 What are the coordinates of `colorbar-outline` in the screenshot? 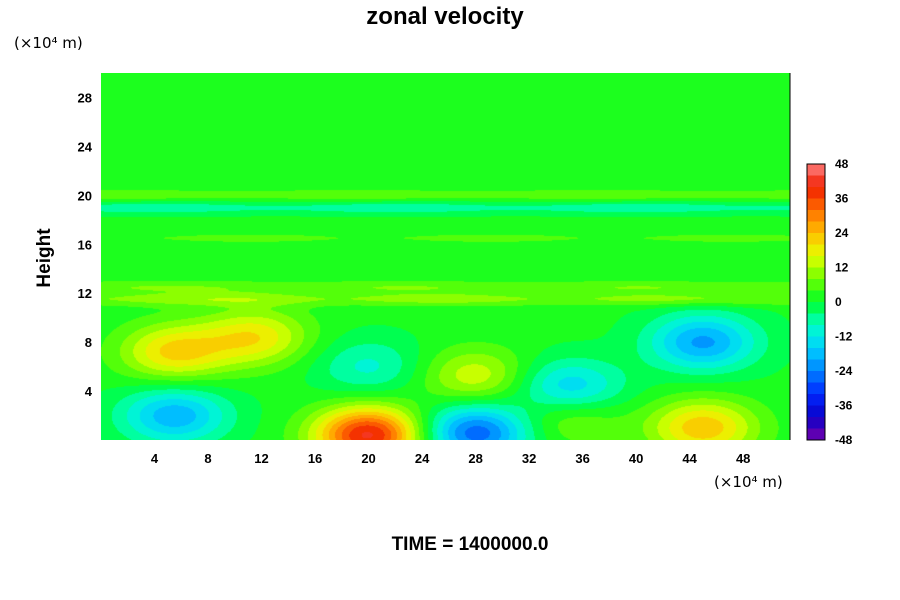 It's located at (816, 302).